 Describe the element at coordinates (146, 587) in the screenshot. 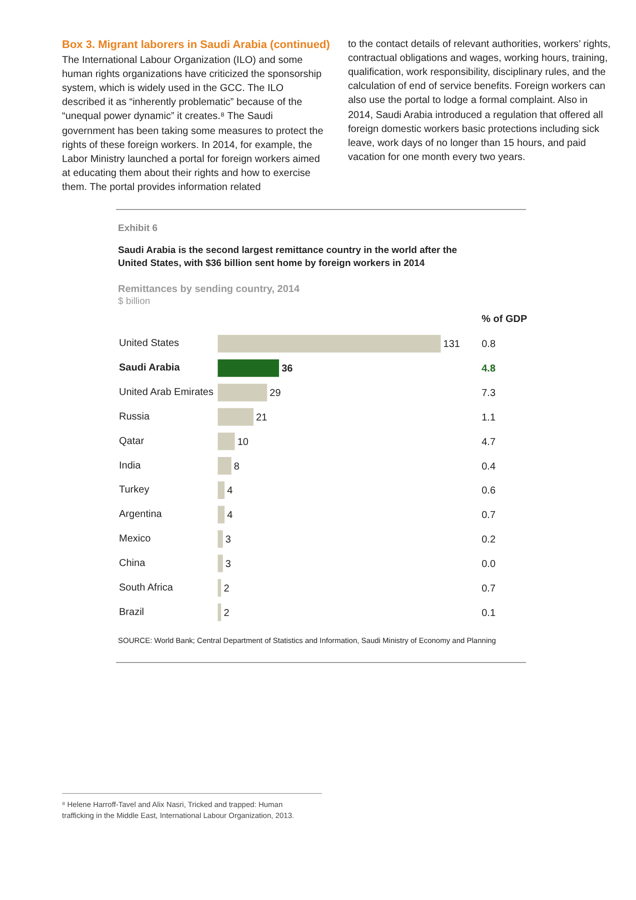

I see `y-tick-label: South Africa` at that location.